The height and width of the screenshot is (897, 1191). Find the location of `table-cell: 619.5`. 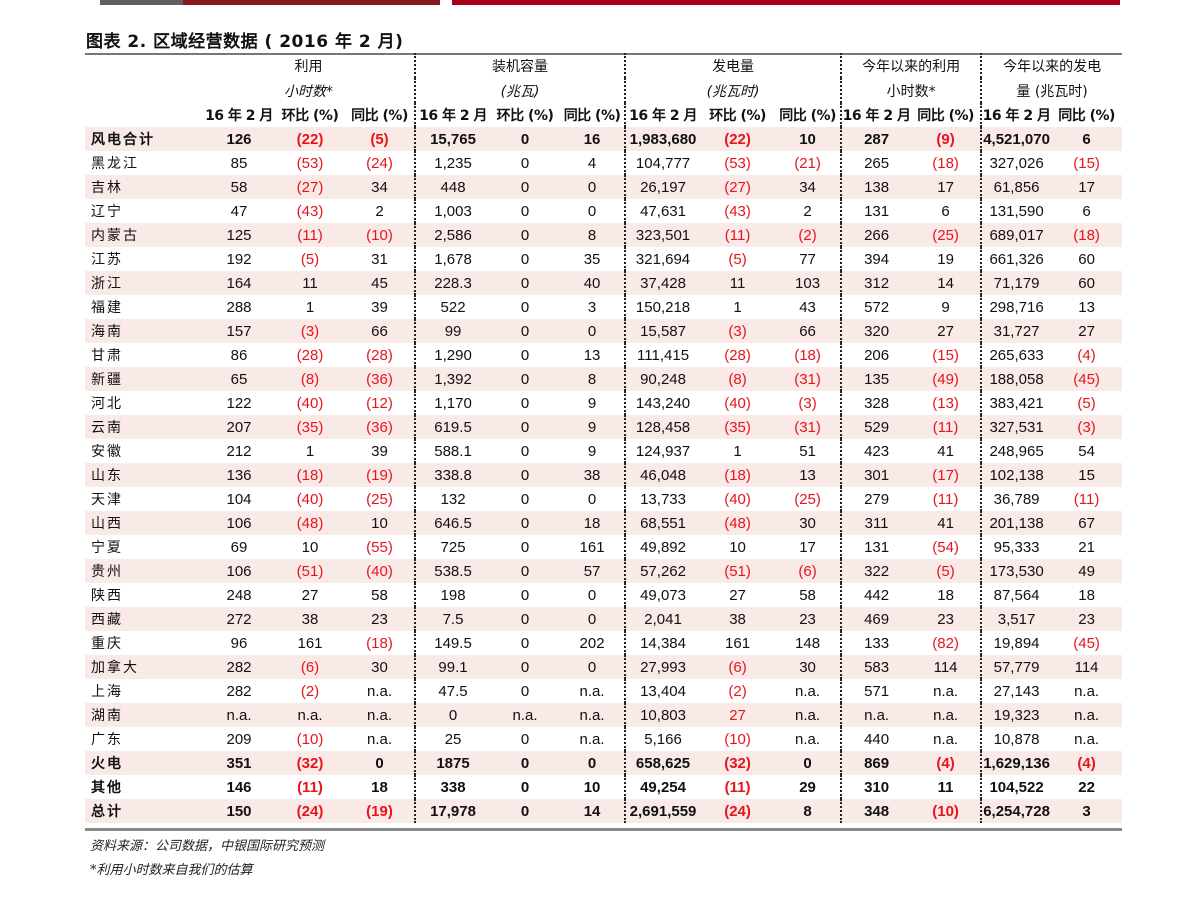

table-cell: 619.5 is located at coordinates (453, 427).